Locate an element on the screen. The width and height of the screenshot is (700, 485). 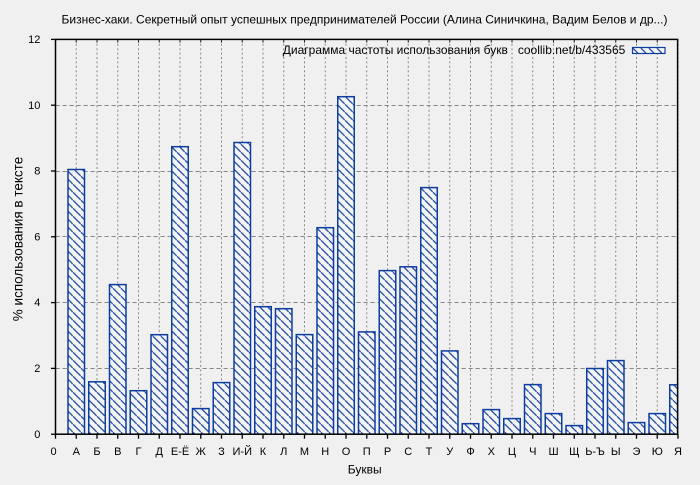
svg-text: 12 is located at coordinates (34, 40).